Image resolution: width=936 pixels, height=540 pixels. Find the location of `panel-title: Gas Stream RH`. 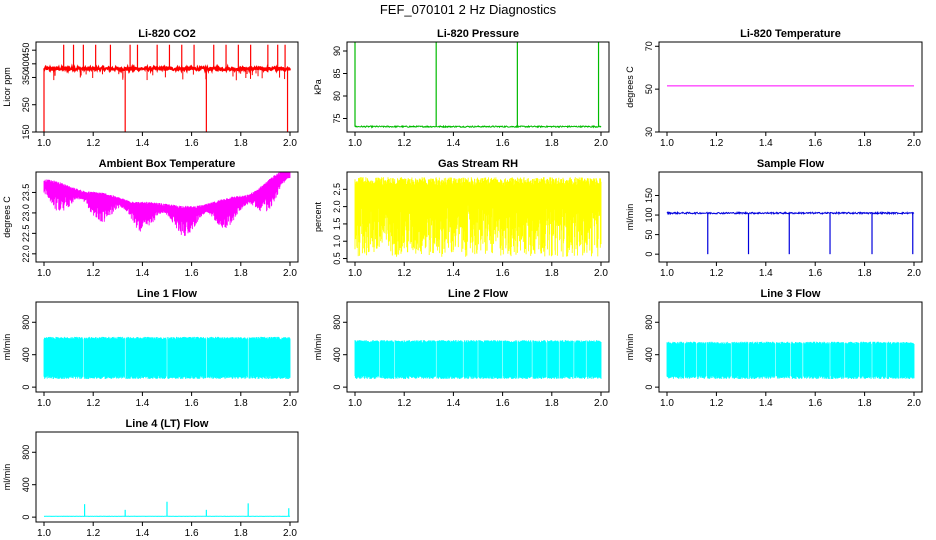

panel-title: Gas Stream RH is located at coordinates (478, 164).